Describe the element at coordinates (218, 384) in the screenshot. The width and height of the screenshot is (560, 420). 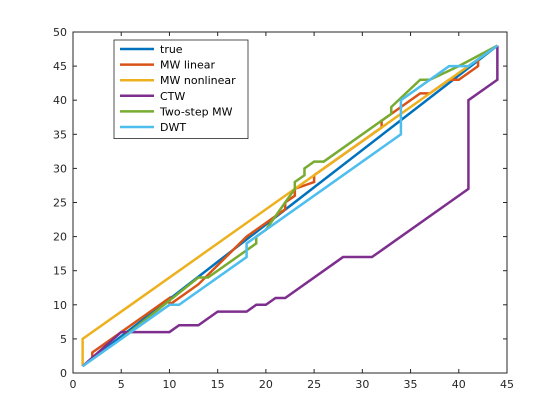
I see `x-tick-label: 15` at that location.